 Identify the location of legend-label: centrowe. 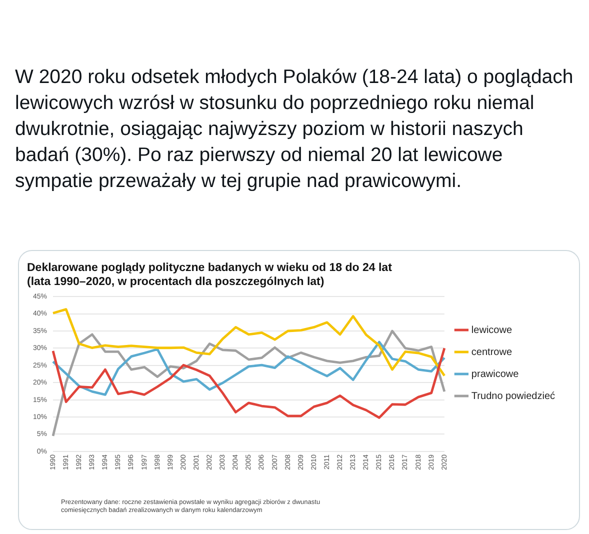
(491, 352).